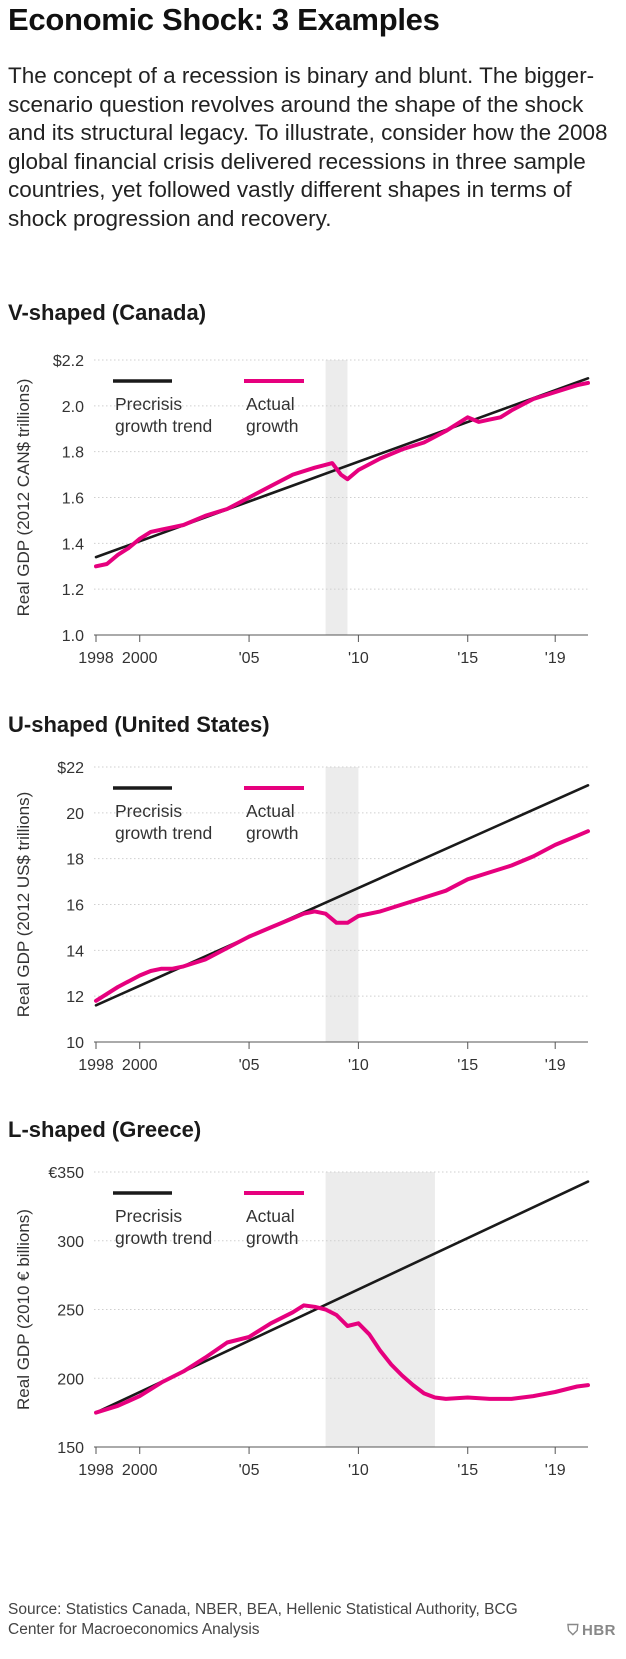  I want to click on y-tick-label: 2.0, so click(73, 407).